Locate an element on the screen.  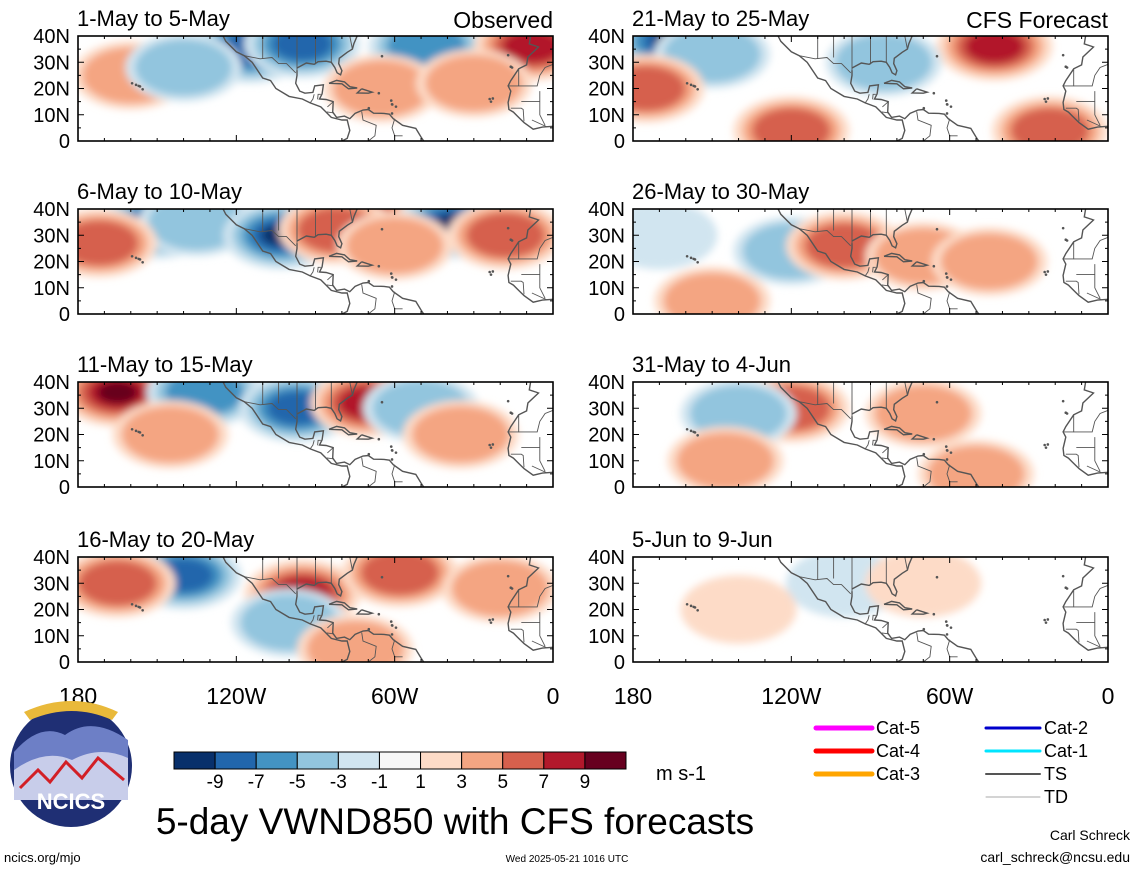
legend-label: Cat-4 is located at coordinates (898, 751).